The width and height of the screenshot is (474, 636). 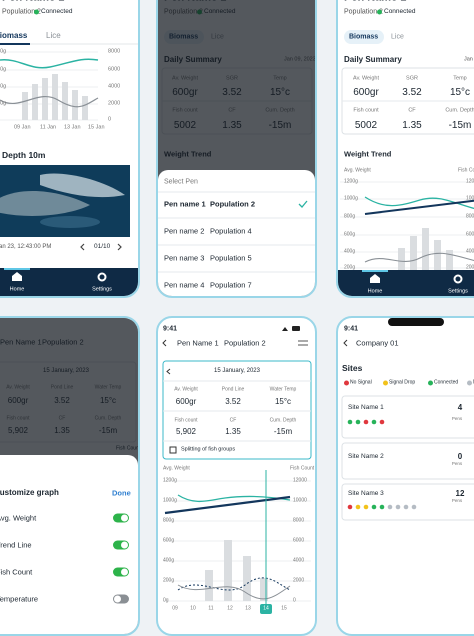 What do you see at coordinates (377, 343) in the screenshot?
I see `back-title: Company 01` at bounding box center [377, 343].